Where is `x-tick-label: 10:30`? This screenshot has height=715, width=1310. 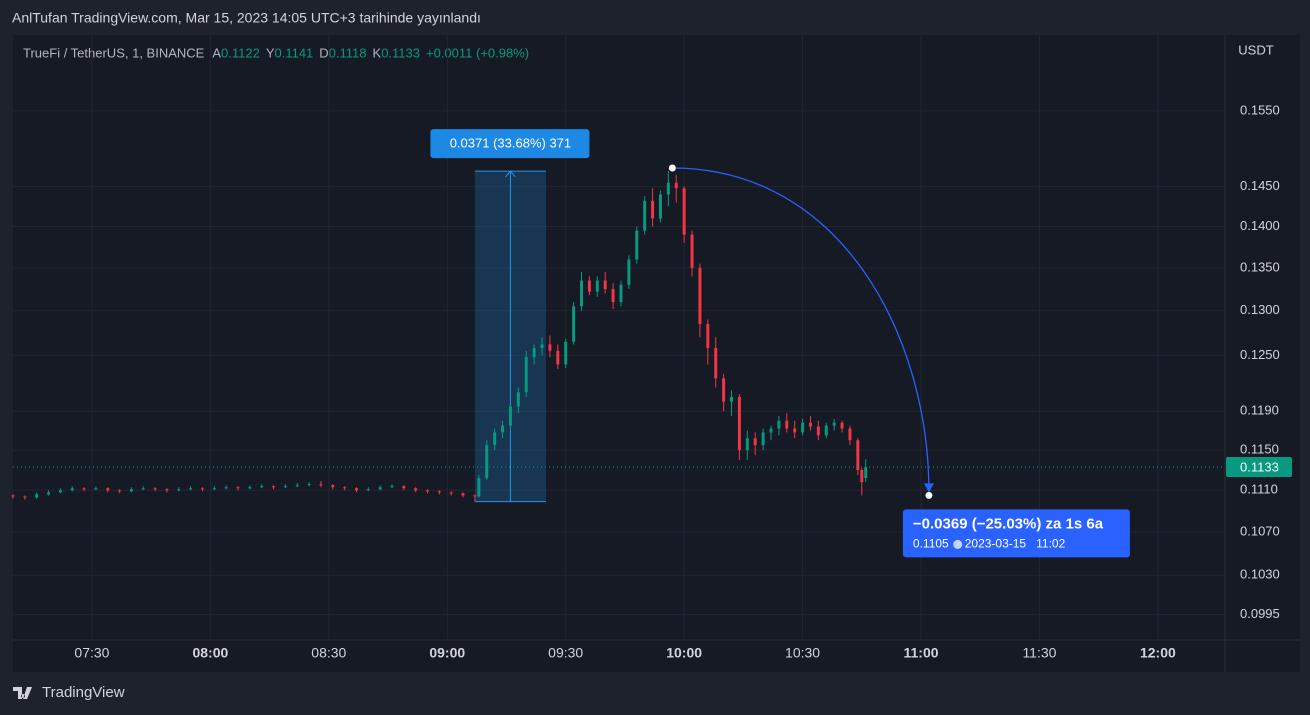 x-tick-label: 10:30 is located at coordinates (802, 653).